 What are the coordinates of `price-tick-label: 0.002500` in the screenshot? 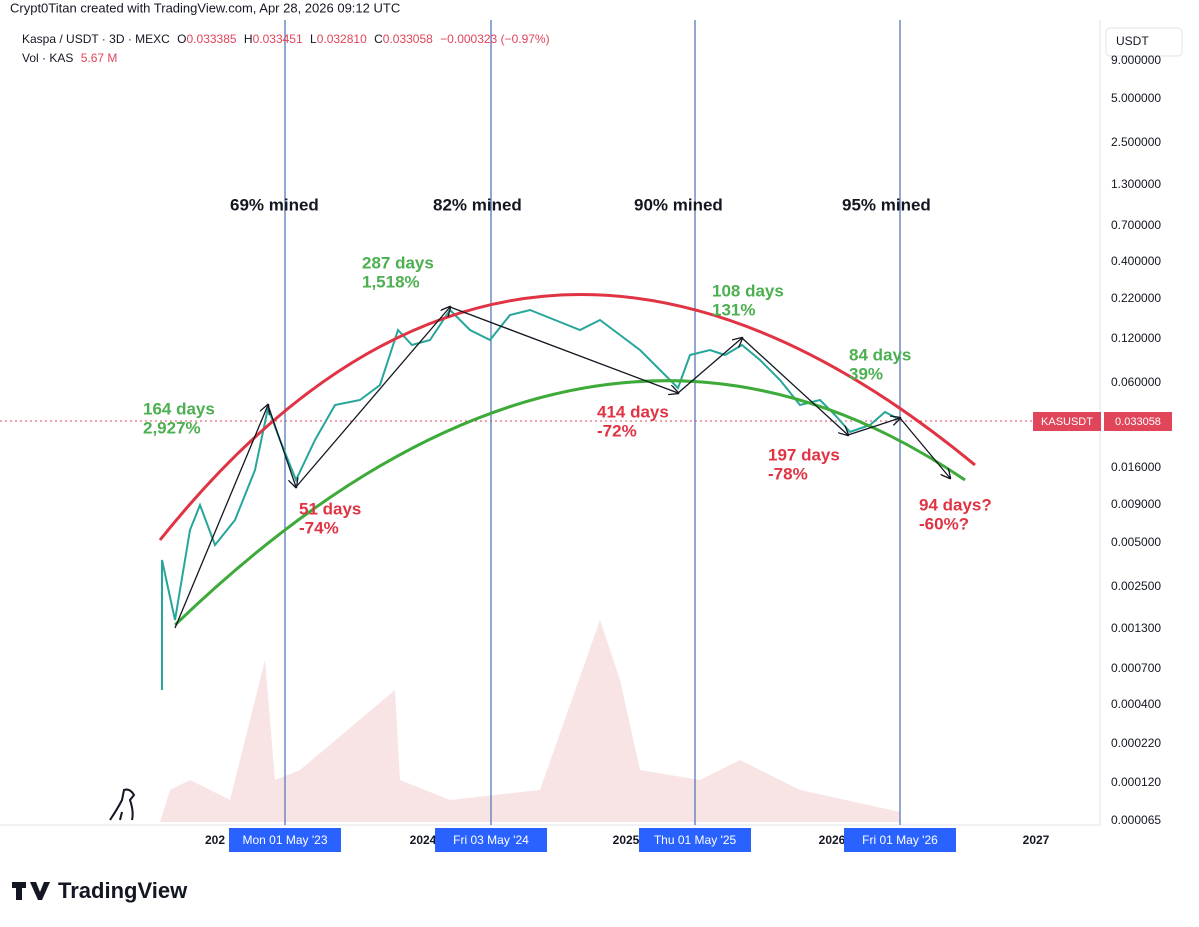 It's located at (1136, 586).